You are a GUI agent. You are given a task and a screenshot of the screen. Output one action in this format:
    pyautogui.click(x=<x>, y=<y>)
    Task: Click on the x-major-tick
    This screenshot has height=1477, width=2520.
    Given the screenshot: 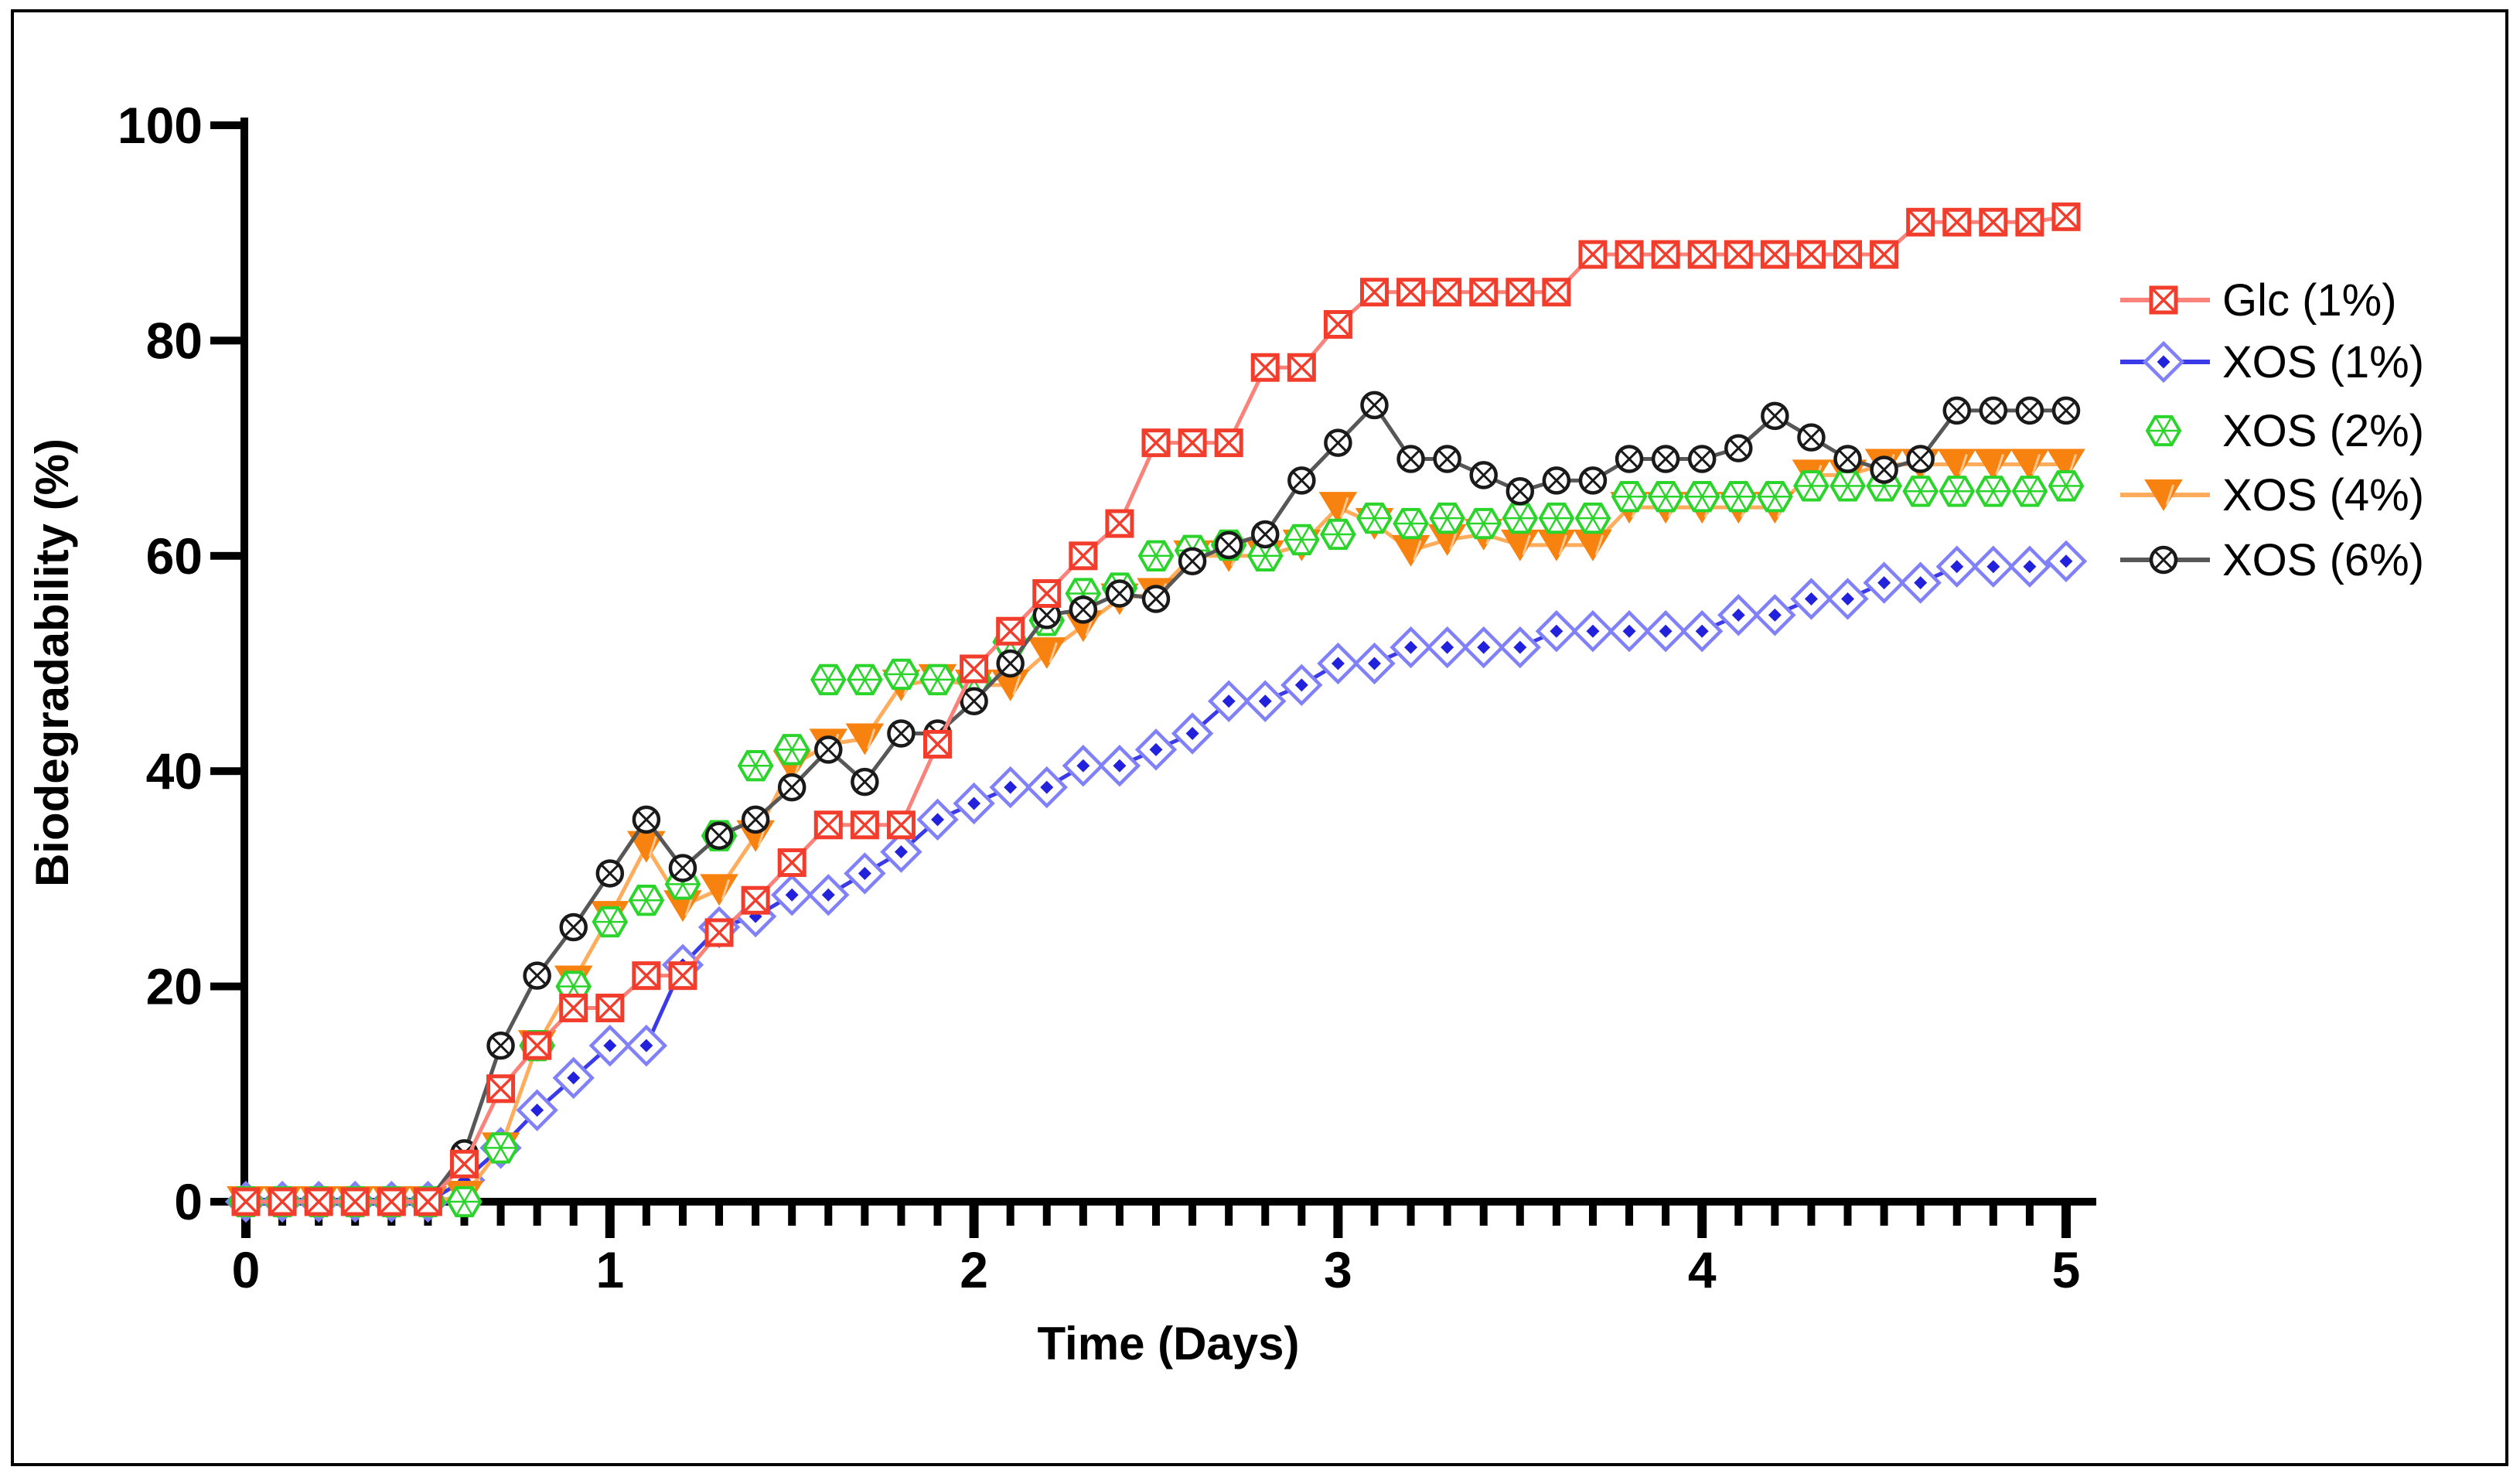 What is the action you would take?
    pyautogui.click(x=610, y=1222)
    